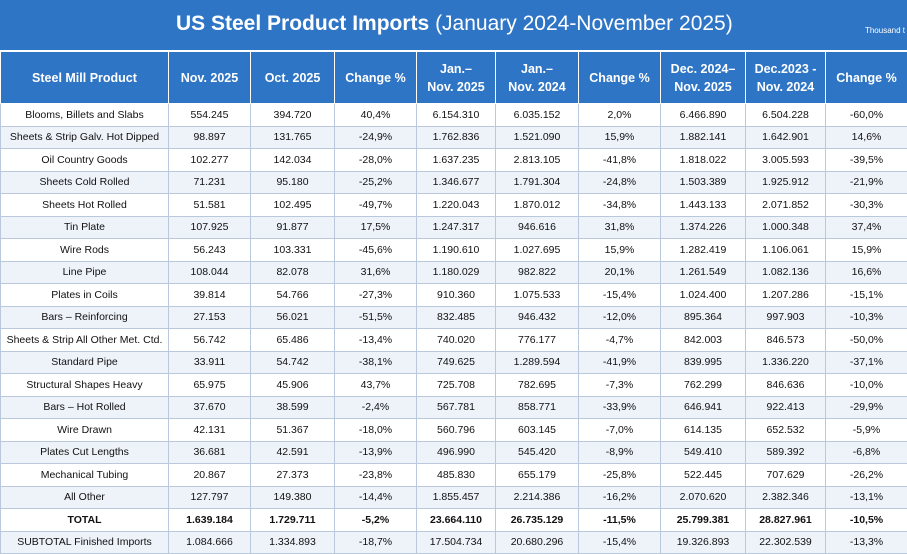  Describe the element at coordinates (866, 295) in the screenshot. I see `value-cell: -15,1%` at that location.